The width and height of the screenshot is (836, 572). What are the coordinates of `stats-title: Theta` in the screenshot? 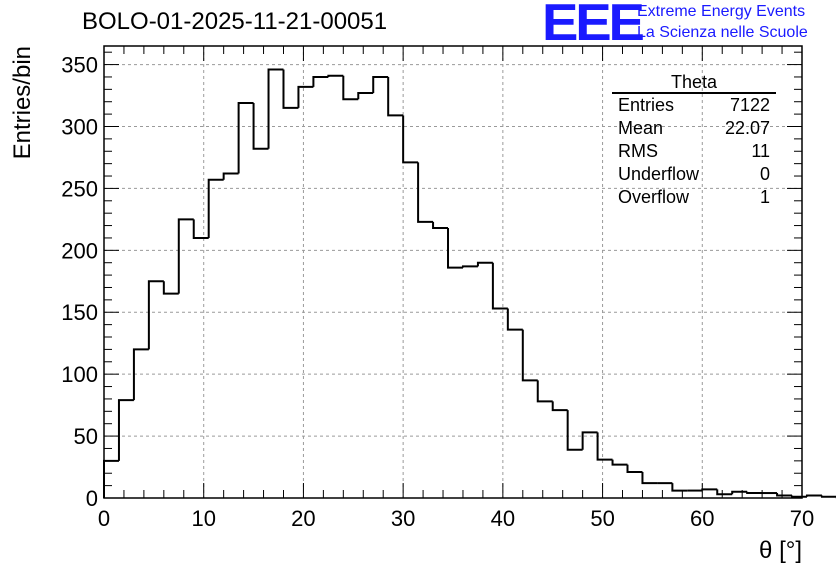 It's located at (694, 83).